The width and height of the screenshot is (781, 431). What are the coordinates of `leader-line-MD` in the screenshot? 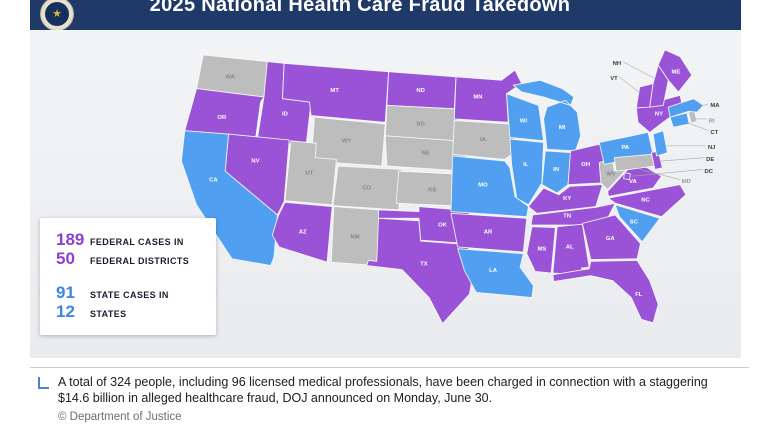 It's located at (660, 174).